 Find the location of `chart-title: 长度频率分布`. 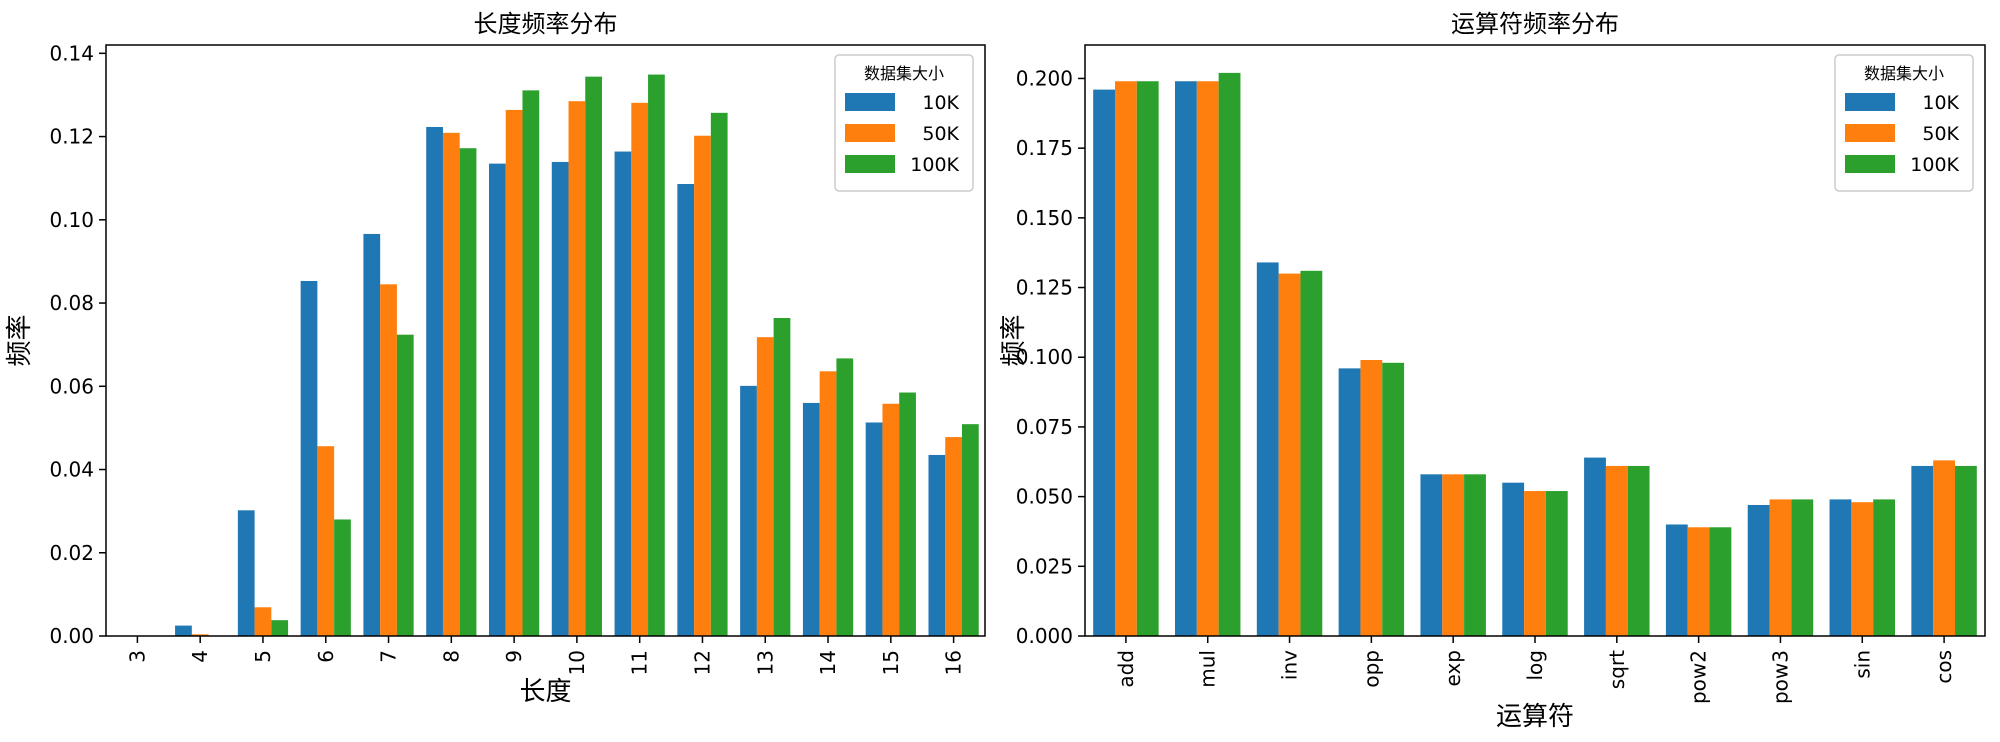

chart-title: 长度频率分布 is located at coordinates (546, 24).